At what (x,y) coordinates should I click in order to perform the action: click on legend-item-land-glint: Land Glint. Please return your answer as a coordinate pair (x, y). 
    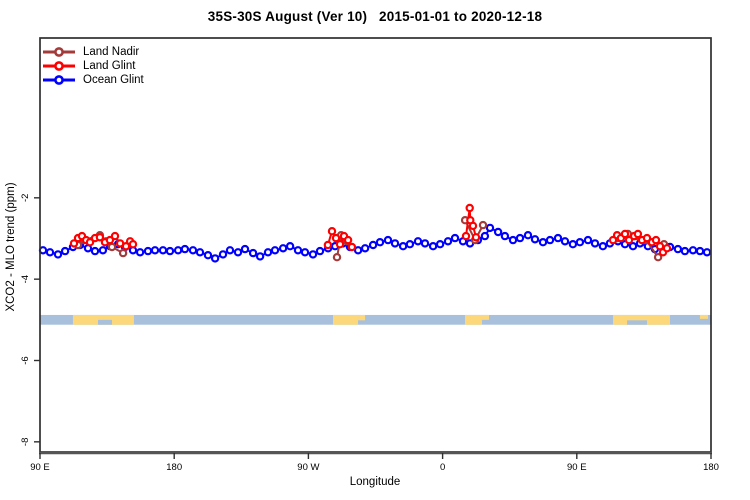
    Looking at the image, I should click on (93, 66).